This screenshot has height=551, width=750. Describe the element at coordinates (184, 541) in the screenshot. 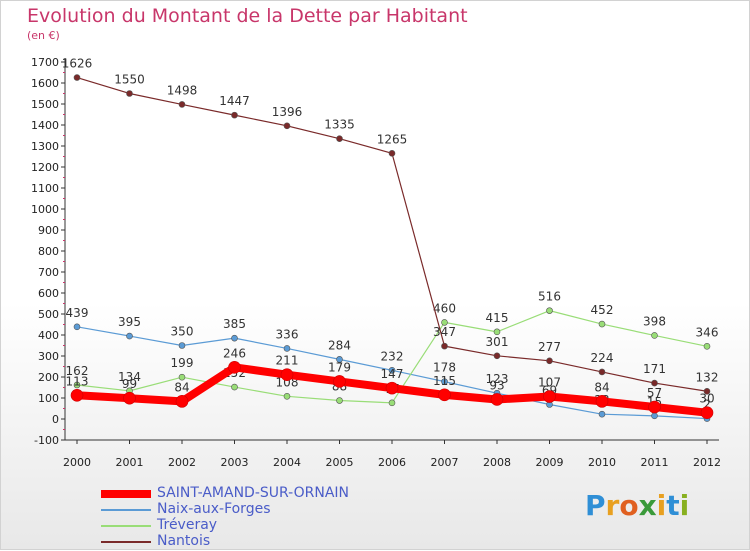

I see `legend-label: Nantois` at that location.